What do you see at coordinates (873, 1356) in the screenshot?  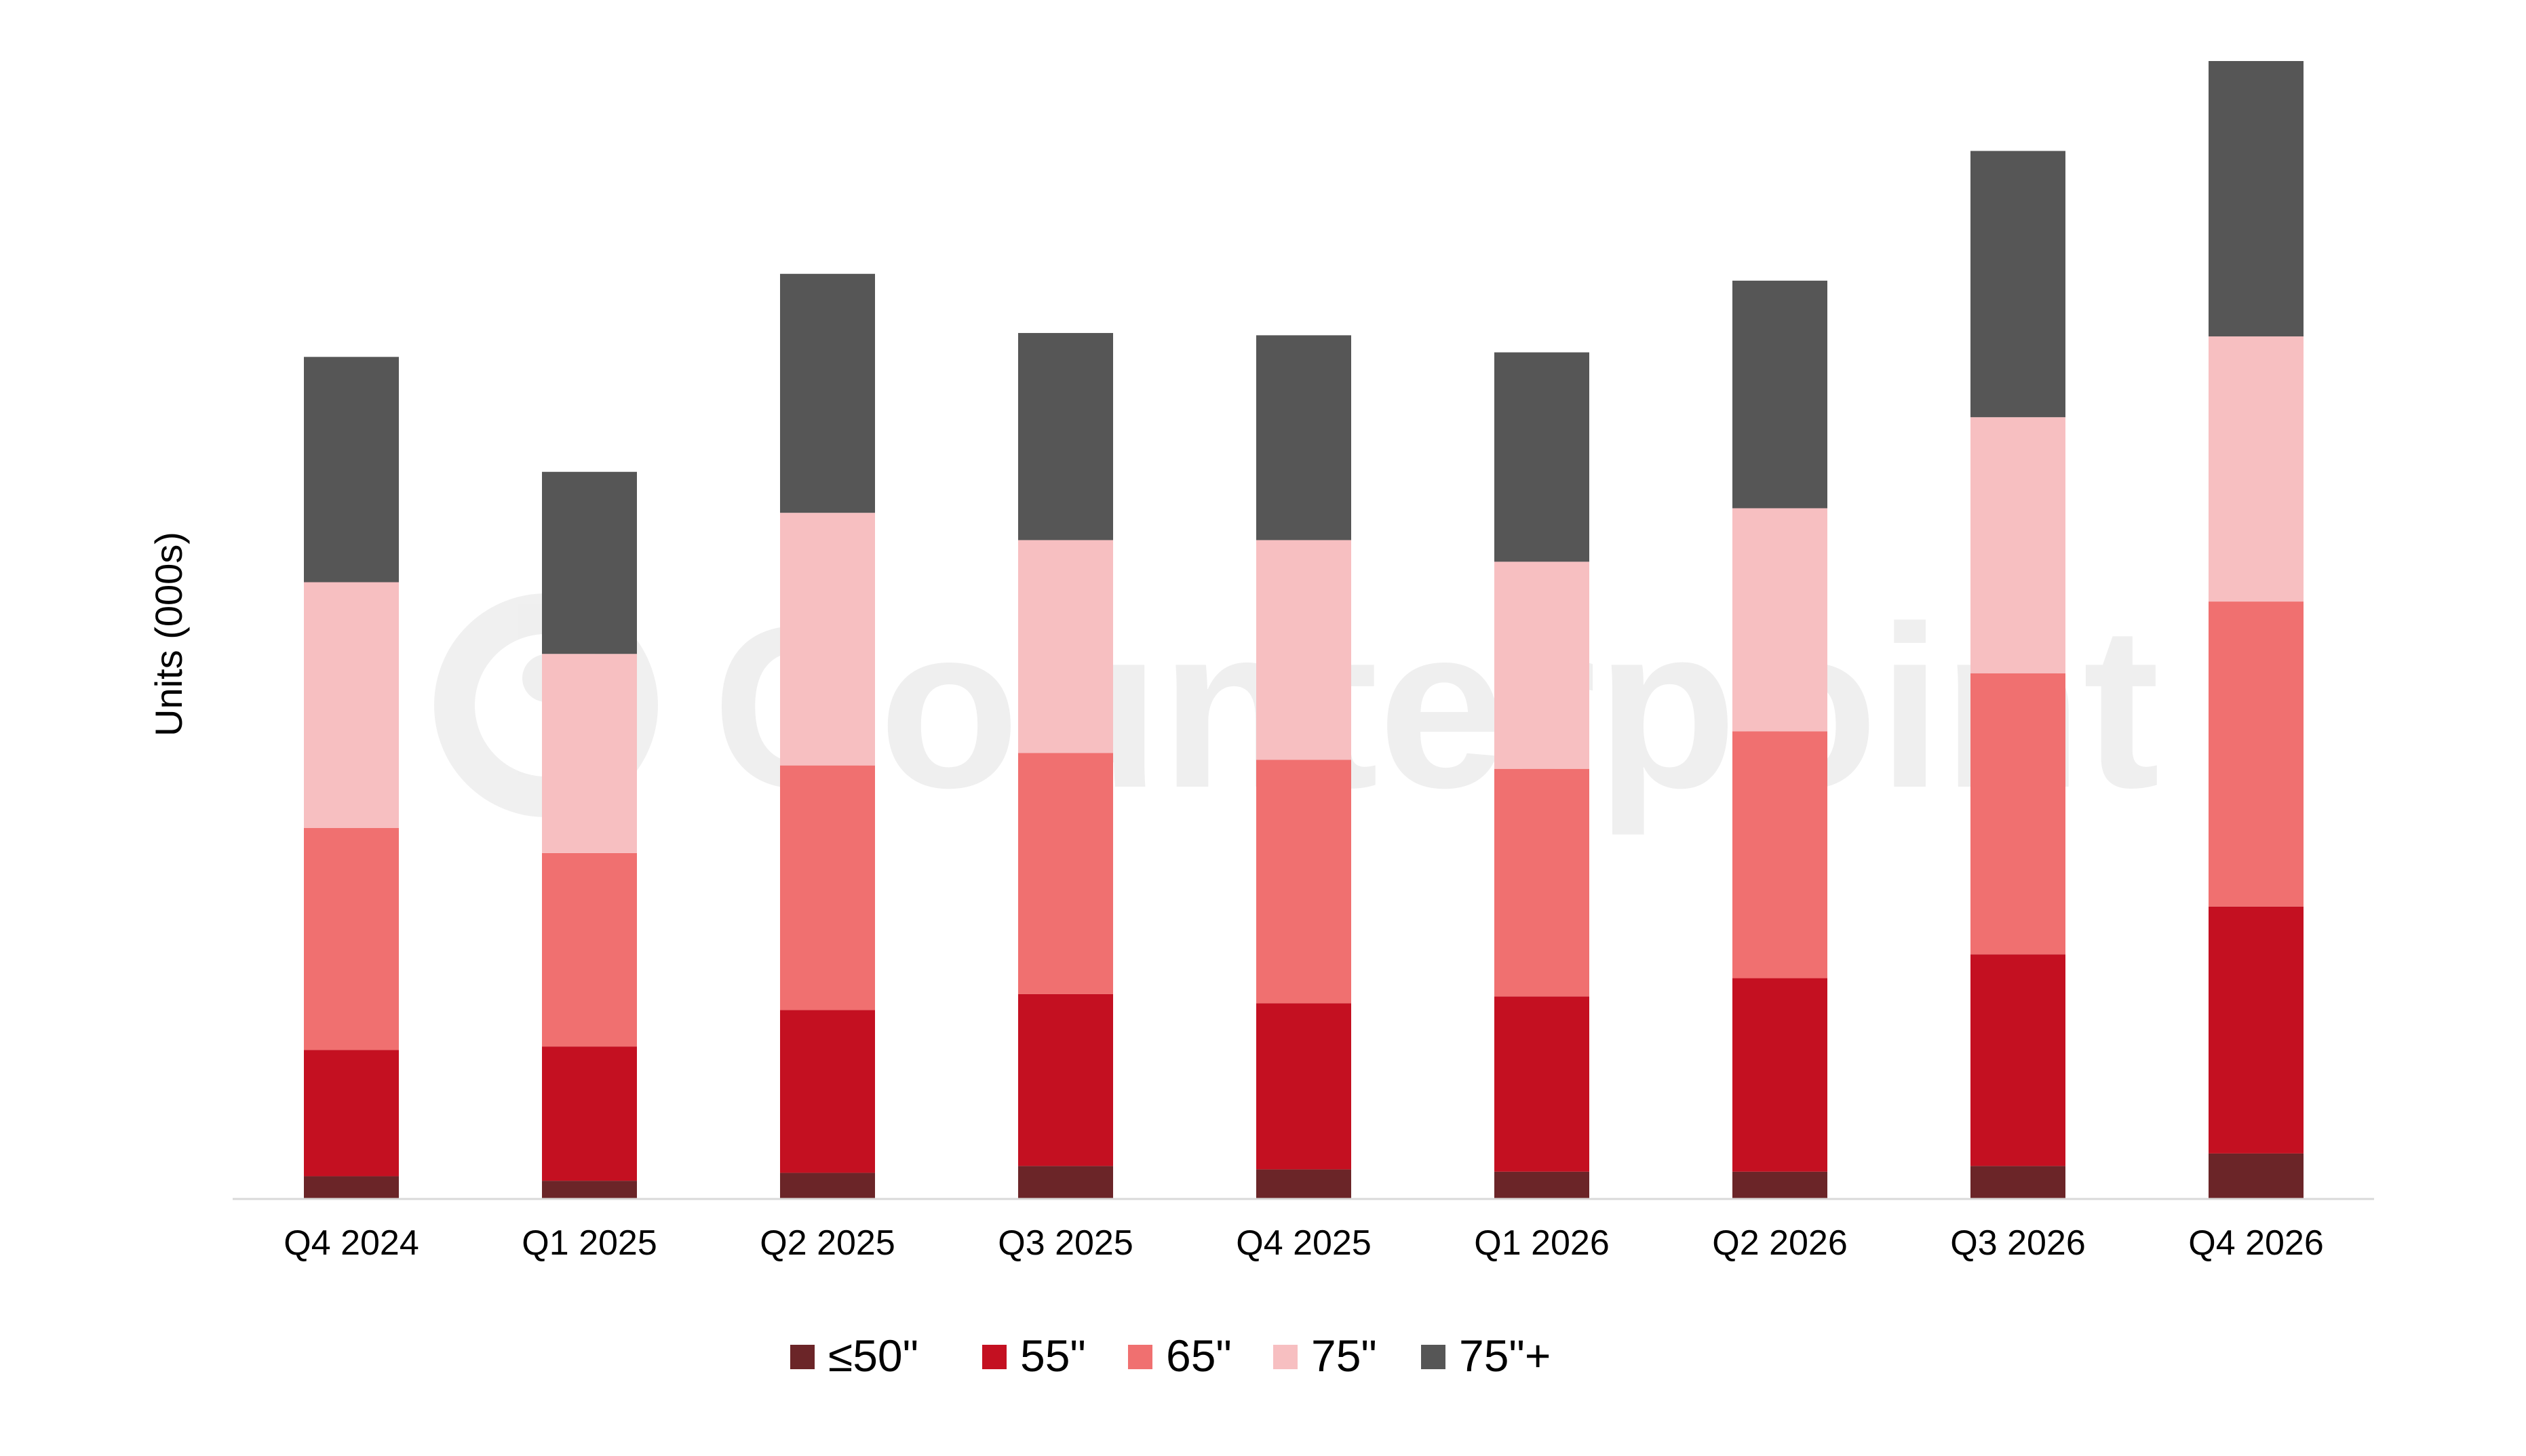 I see `legend-label-1: ≤50"` at bounding box center [873, 1356].